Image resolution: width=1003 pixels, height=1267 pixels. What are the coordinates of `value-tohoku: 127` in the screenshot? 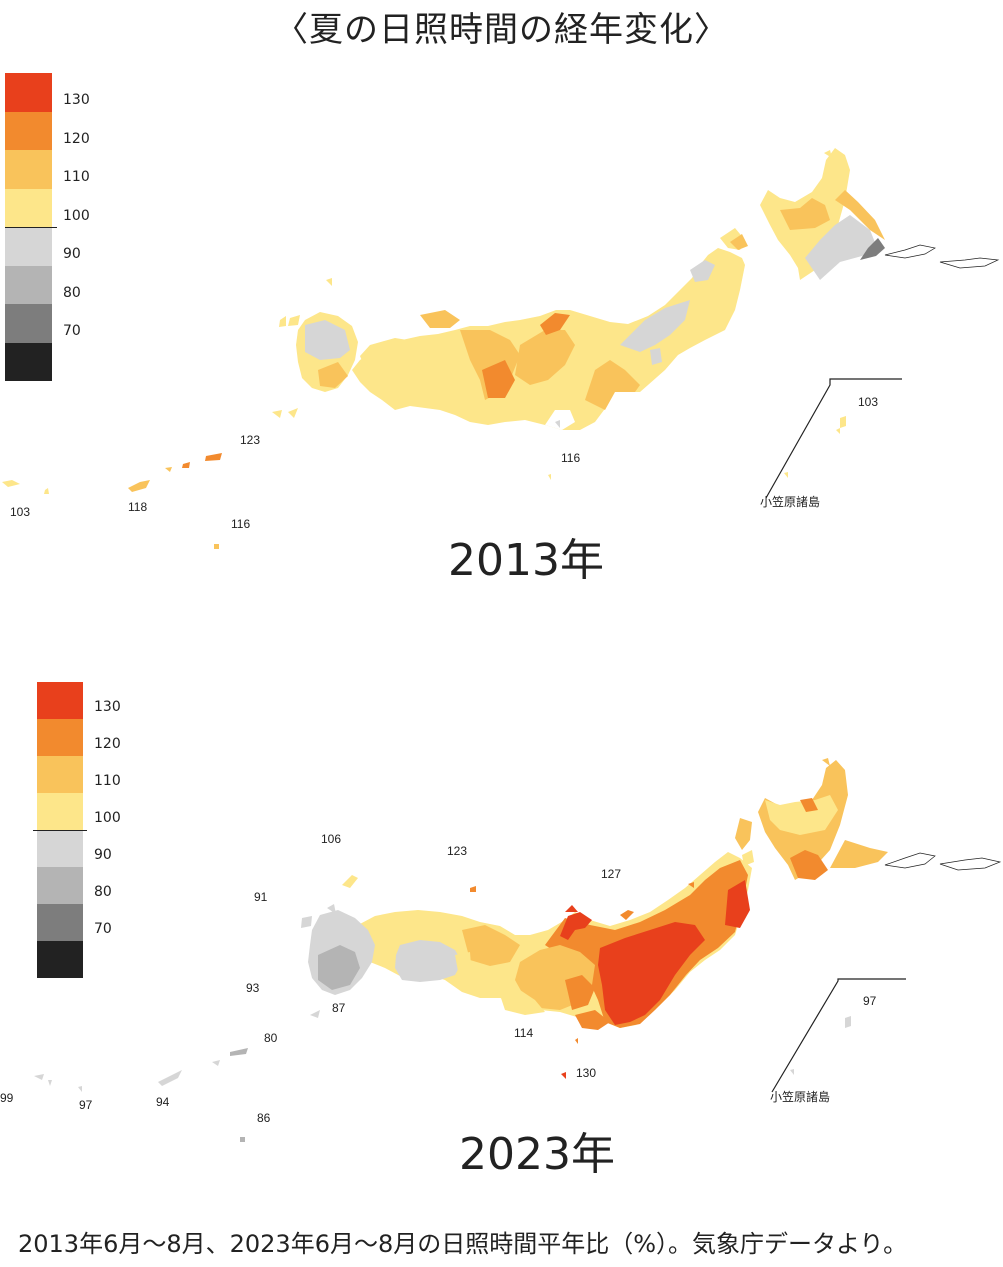 It's located at (611, 874).